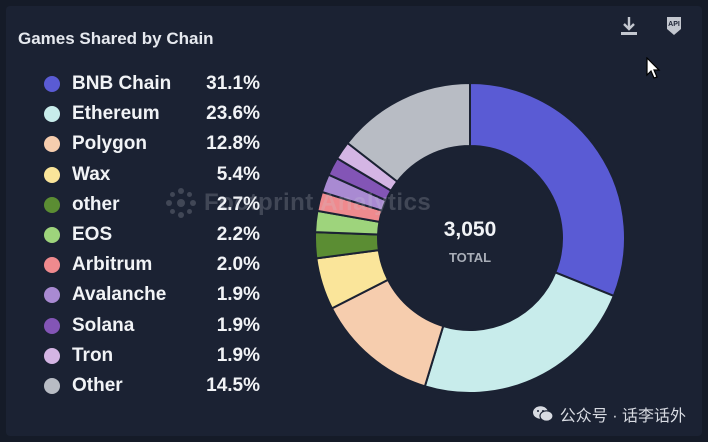 The image size is (708, 442). What do you see at coordinates (470, 229) in the screenshot?
I see `donut-total-value: 3,050` at bounding box center [470, 229].